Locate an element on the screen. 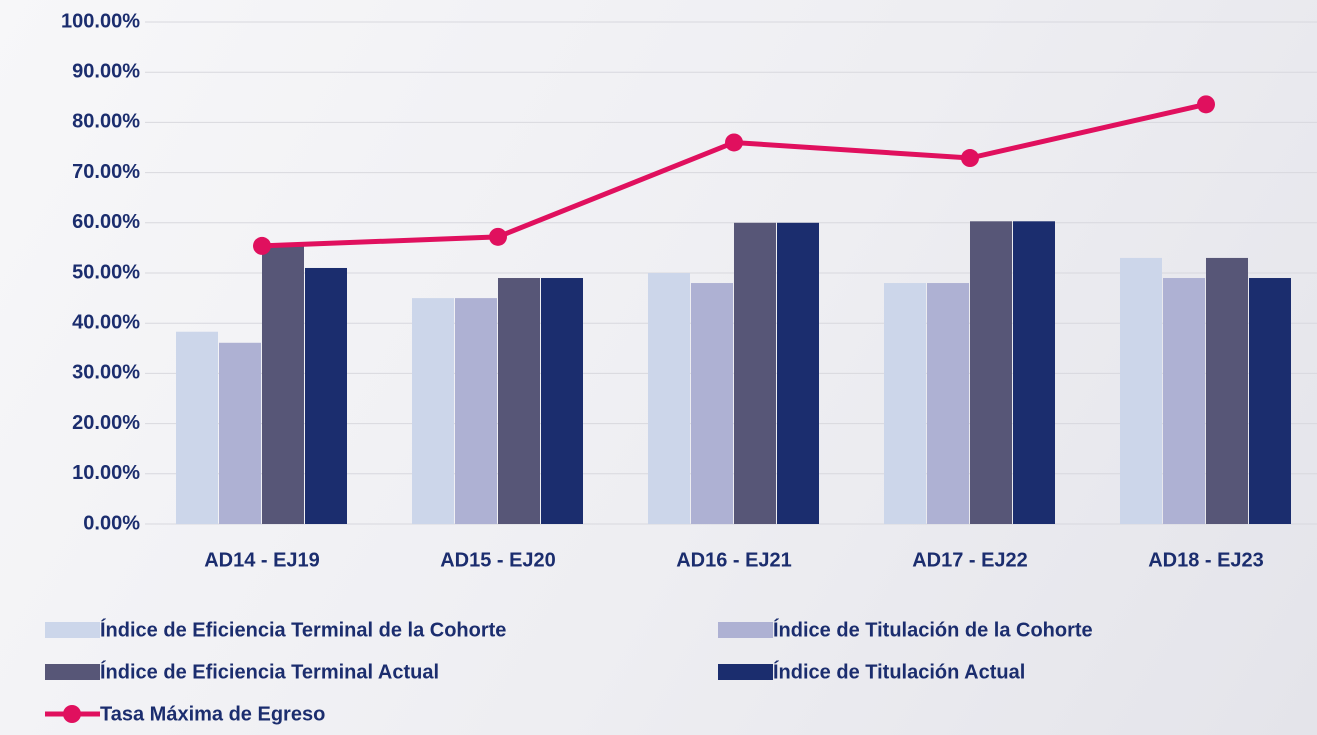 Image resolution: width=1317 pixels, height=735 pixels. y-tick-label: 70.00% is located at coordinates (106, 172).